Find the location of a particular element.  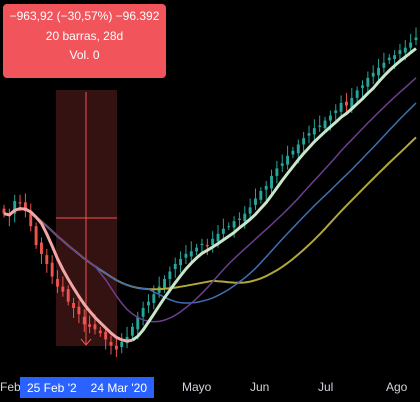

measure-change: −963,92 (−30,57%) −96.392 is located at coordinates (84, 16).